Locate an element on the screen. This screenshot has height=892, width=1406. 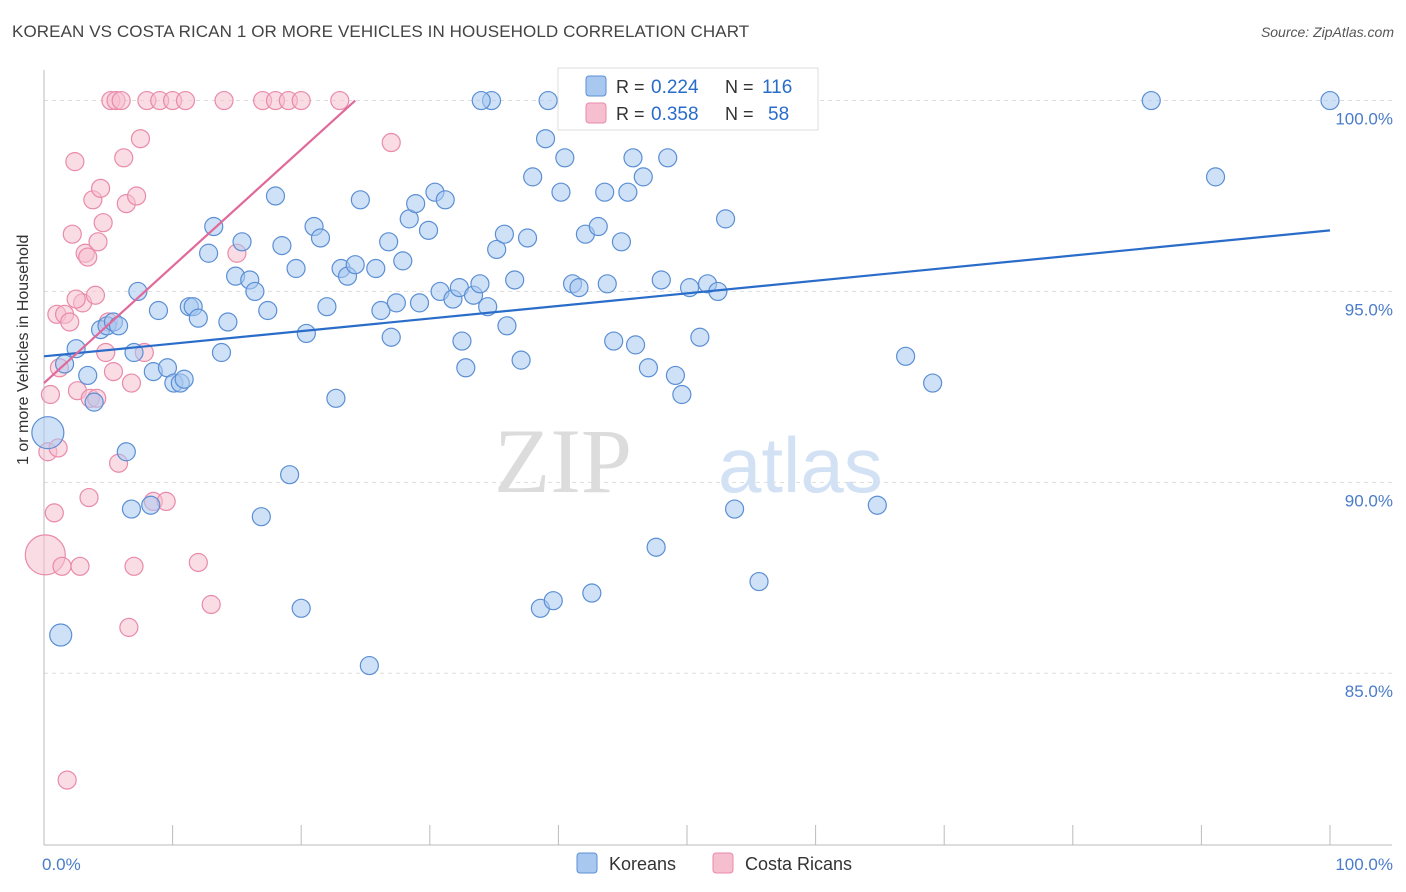
costa-rican-trend-line is located at coordinates (199, 241).